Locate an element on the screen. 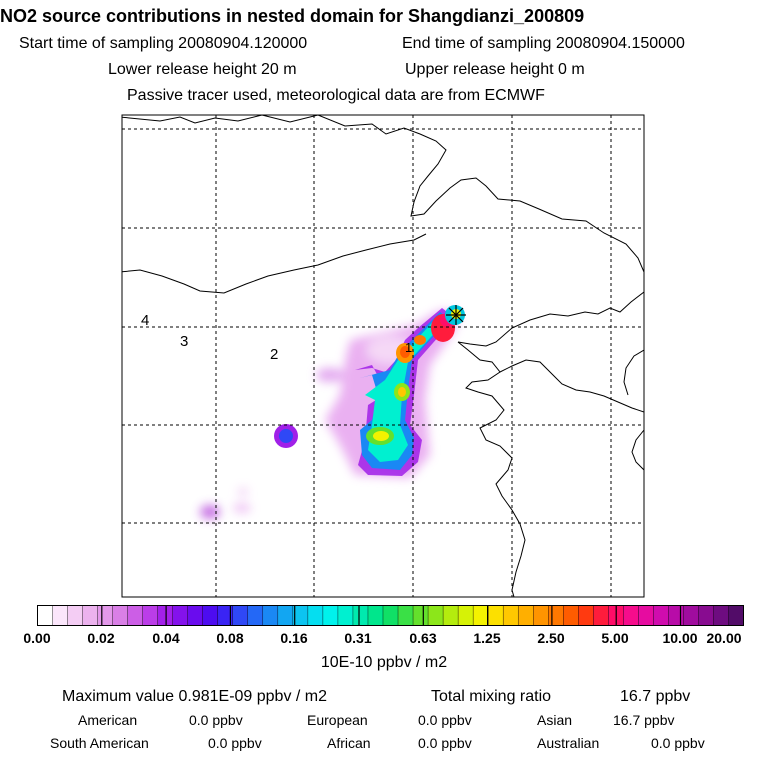  colorbar-tick-5: 0.31 is located at coordinates (358, 638).